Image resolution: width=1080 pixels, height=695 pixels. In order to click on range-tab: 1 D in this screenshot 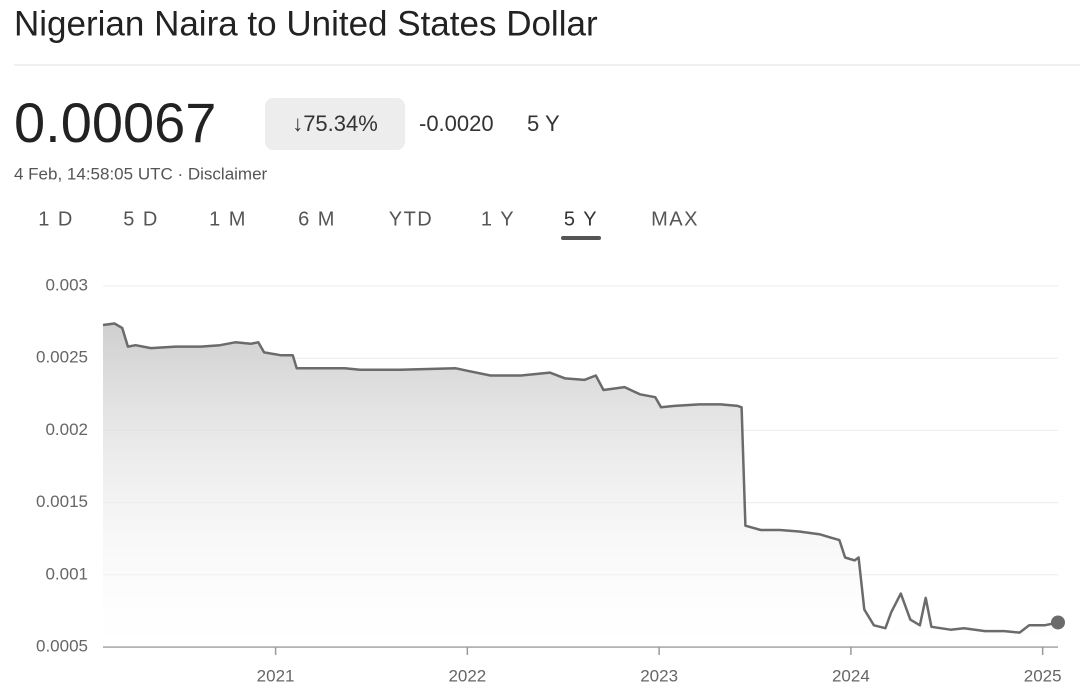, I will do `click(56, 219)`.